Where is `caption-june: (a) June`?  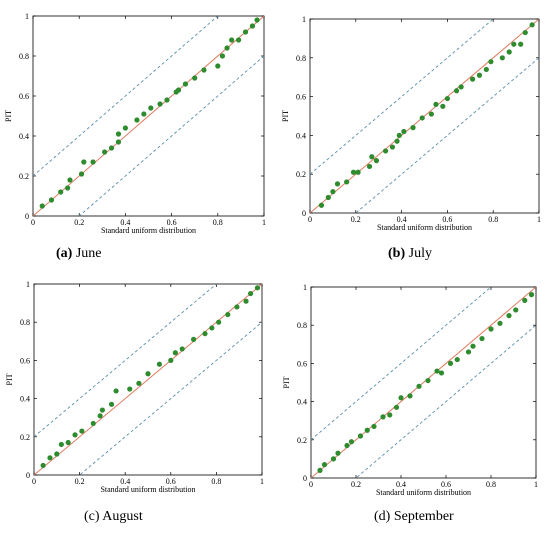 caption-june: (a) June is located at coordinates (79, 254).